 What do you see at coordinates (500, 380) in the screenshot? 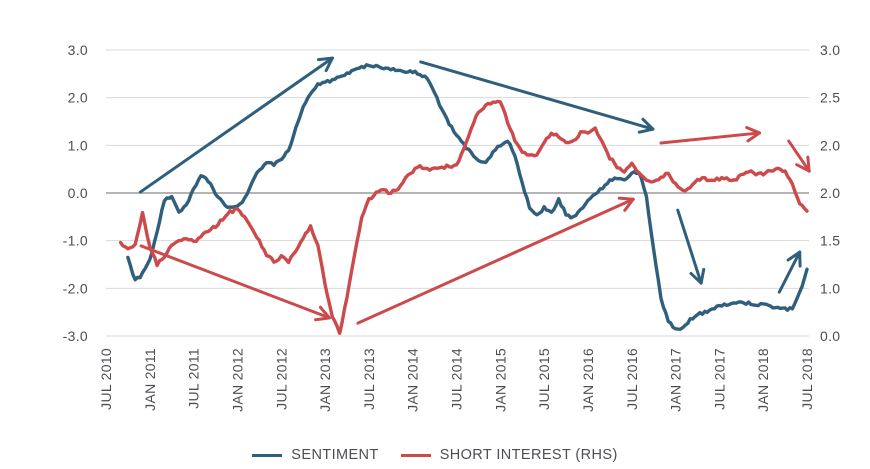
I see `x-axis-tick-label: JAN 2015` at bounding box center [500, 380].